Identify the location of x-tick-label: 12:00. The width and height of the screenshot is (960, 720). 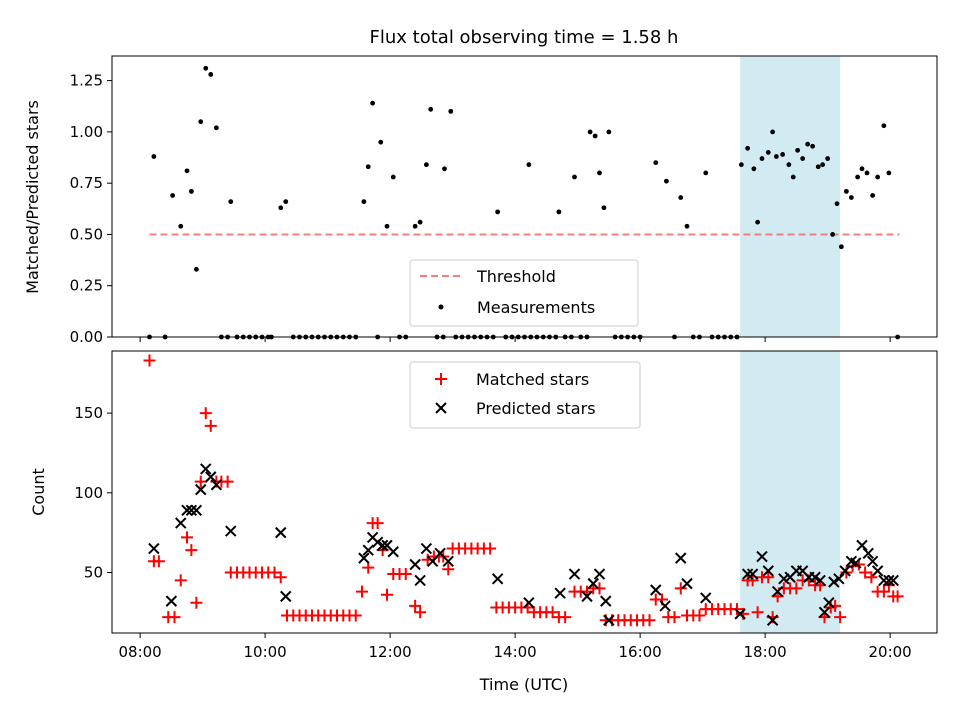
(390, 652).